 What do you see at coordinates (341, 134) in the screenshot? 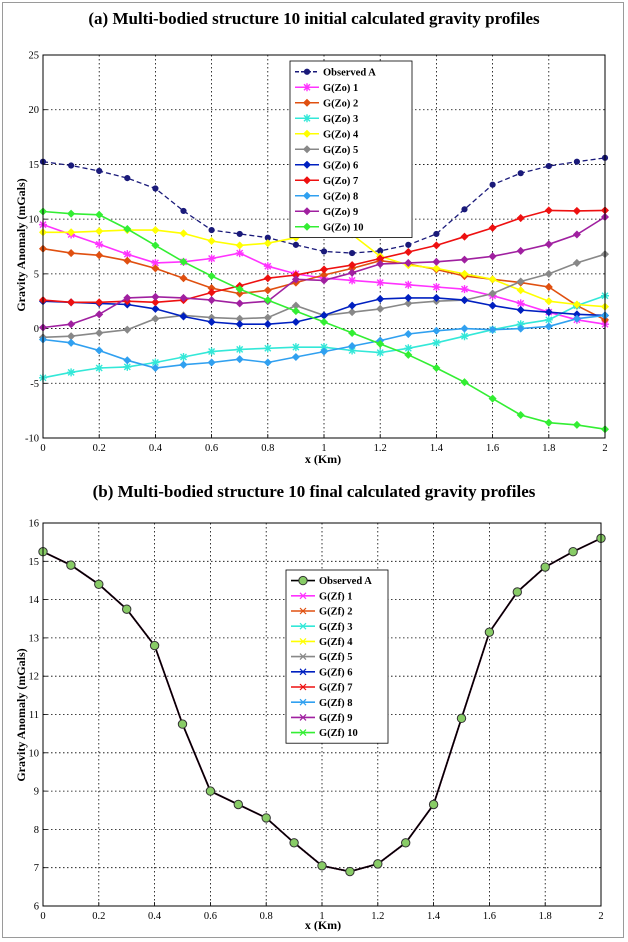
I see `panel-a-legend-label-g-zo-4: G(Zo) 4` at bounding box center [341, 134].